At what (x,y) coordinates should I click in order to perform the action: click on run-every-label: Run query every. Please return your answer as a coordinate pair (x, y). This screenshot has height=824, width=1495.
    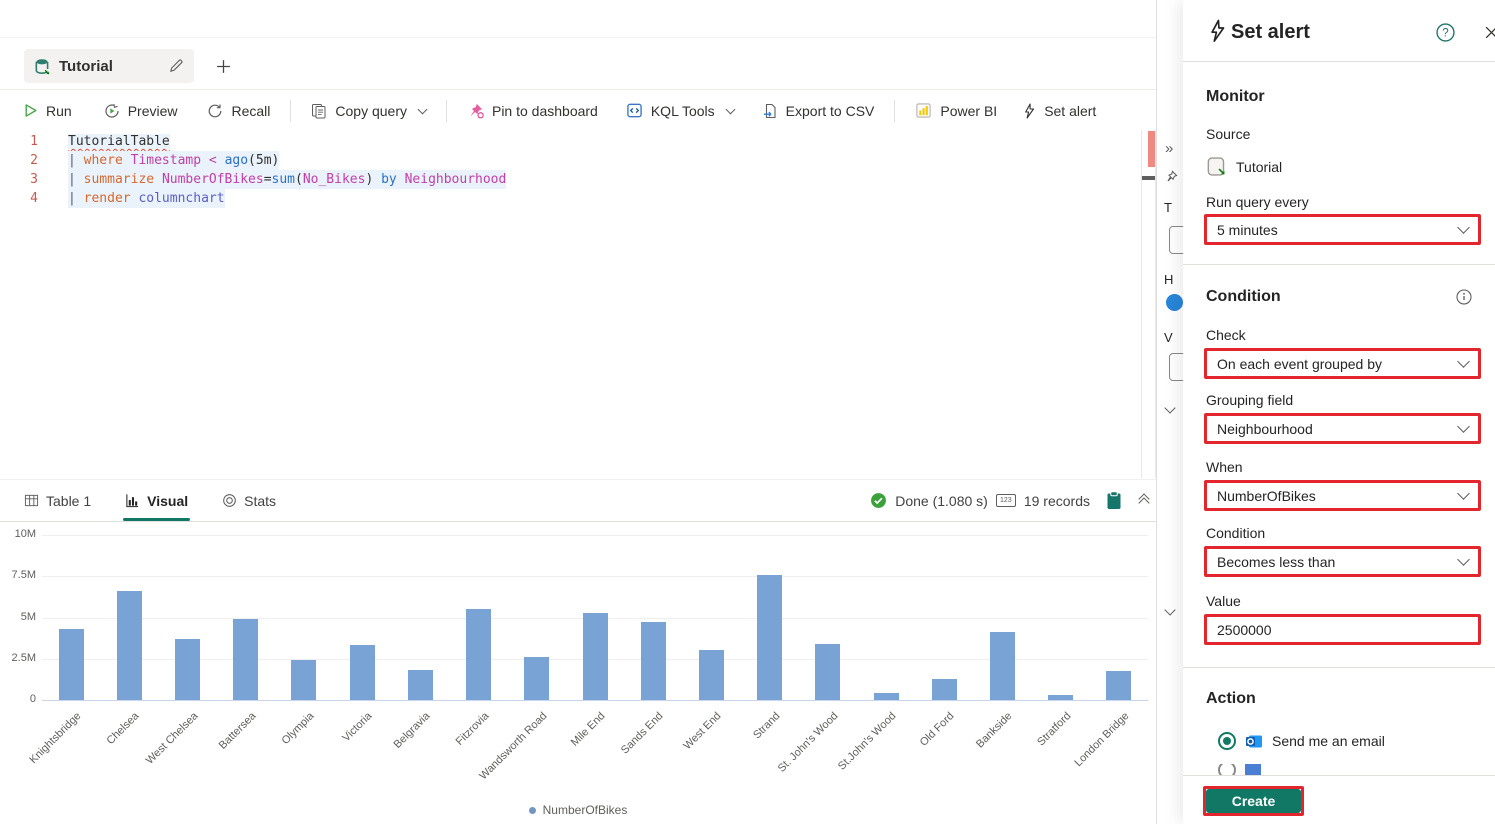
    Looking at the image, I should click on (1257, 202).